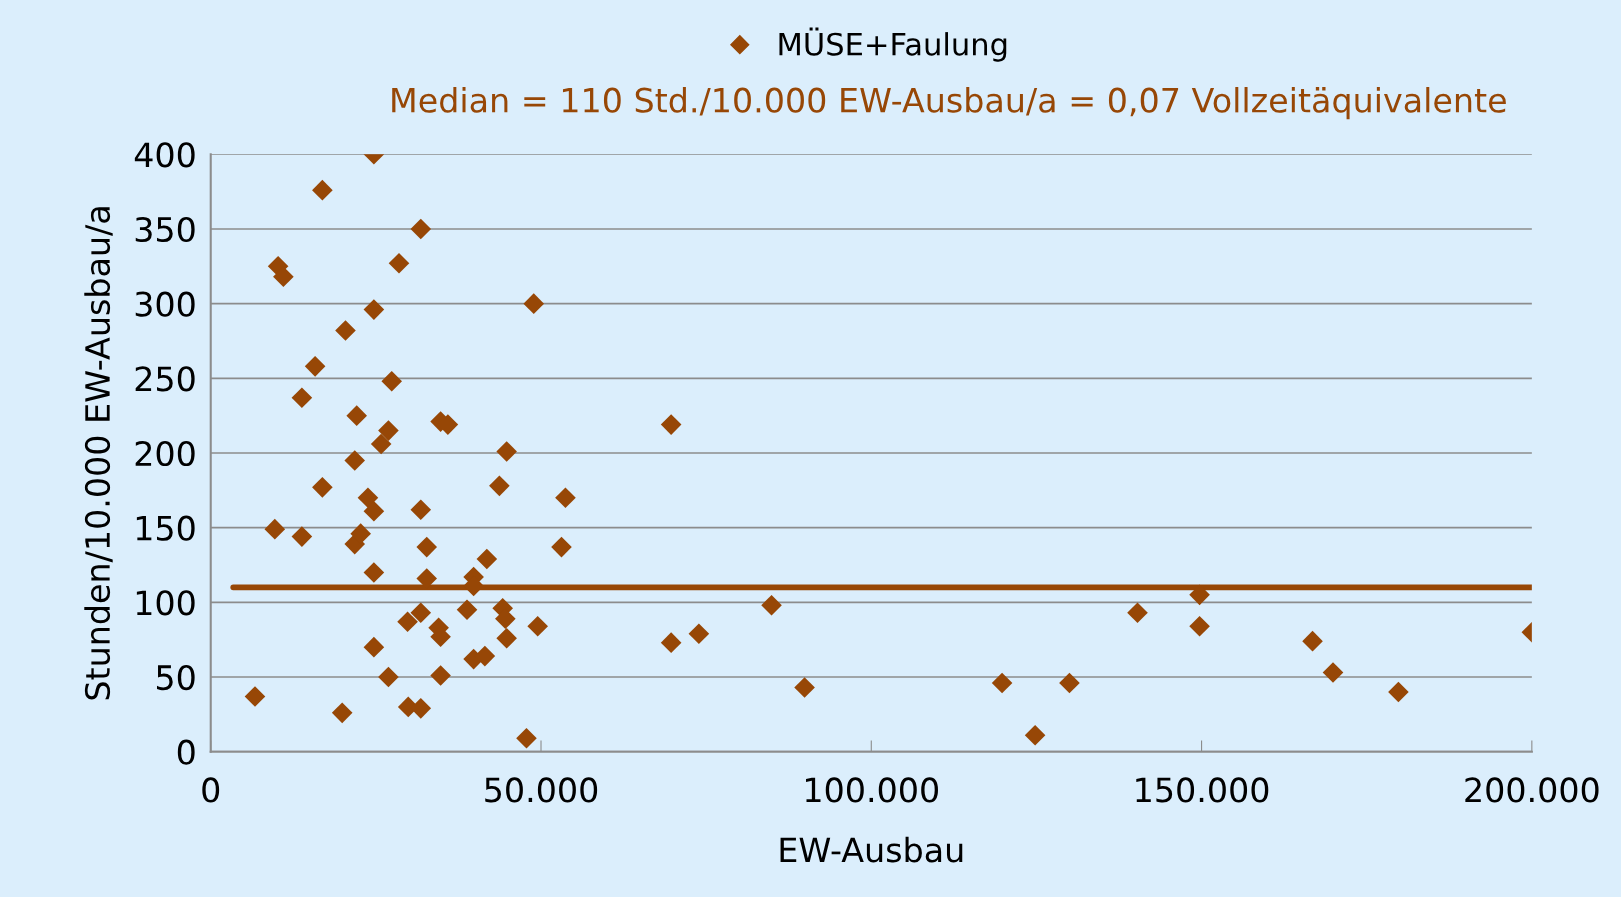 The height and width of the screenshot is (897, 1621). Describe the element at coordinates (186, 752) in the screenshot. I see `y-tick-label: 0` at that location.